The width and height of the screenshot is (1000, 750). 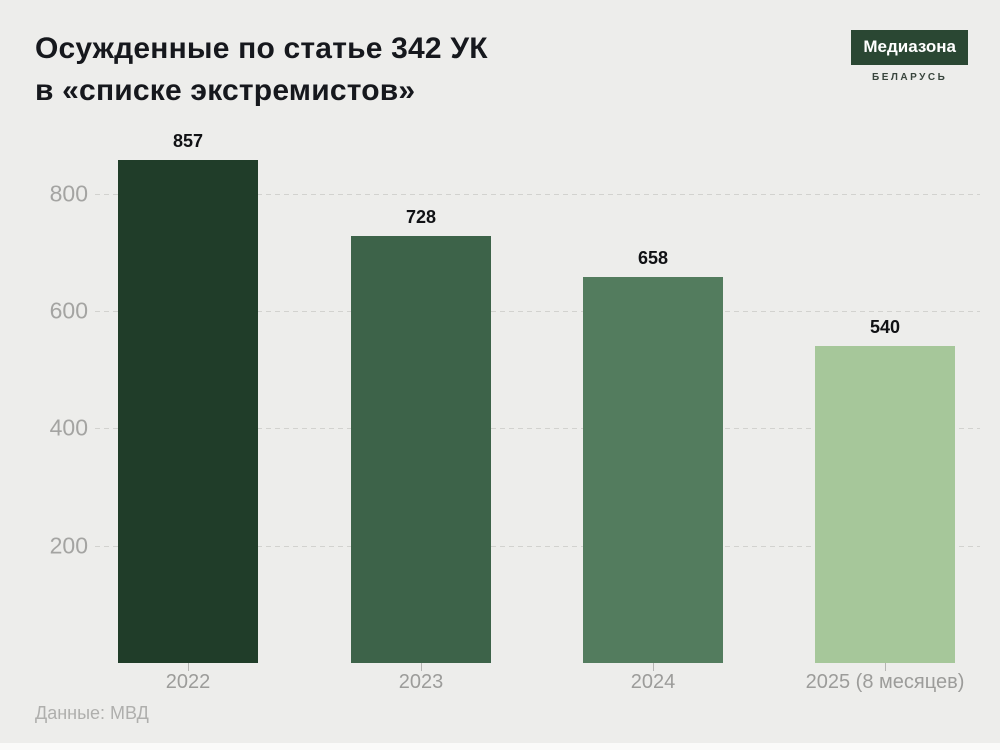 I want to click on mediazona-logo-box: Медиазона, so click(x=909, y=47).